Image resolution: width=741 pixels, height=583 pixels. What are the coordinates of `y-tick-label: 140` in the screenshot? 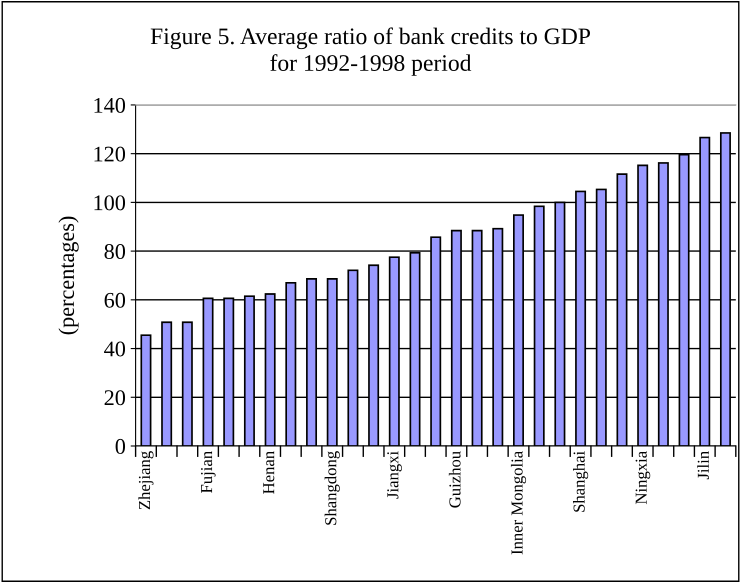 It's located at (110, 105).